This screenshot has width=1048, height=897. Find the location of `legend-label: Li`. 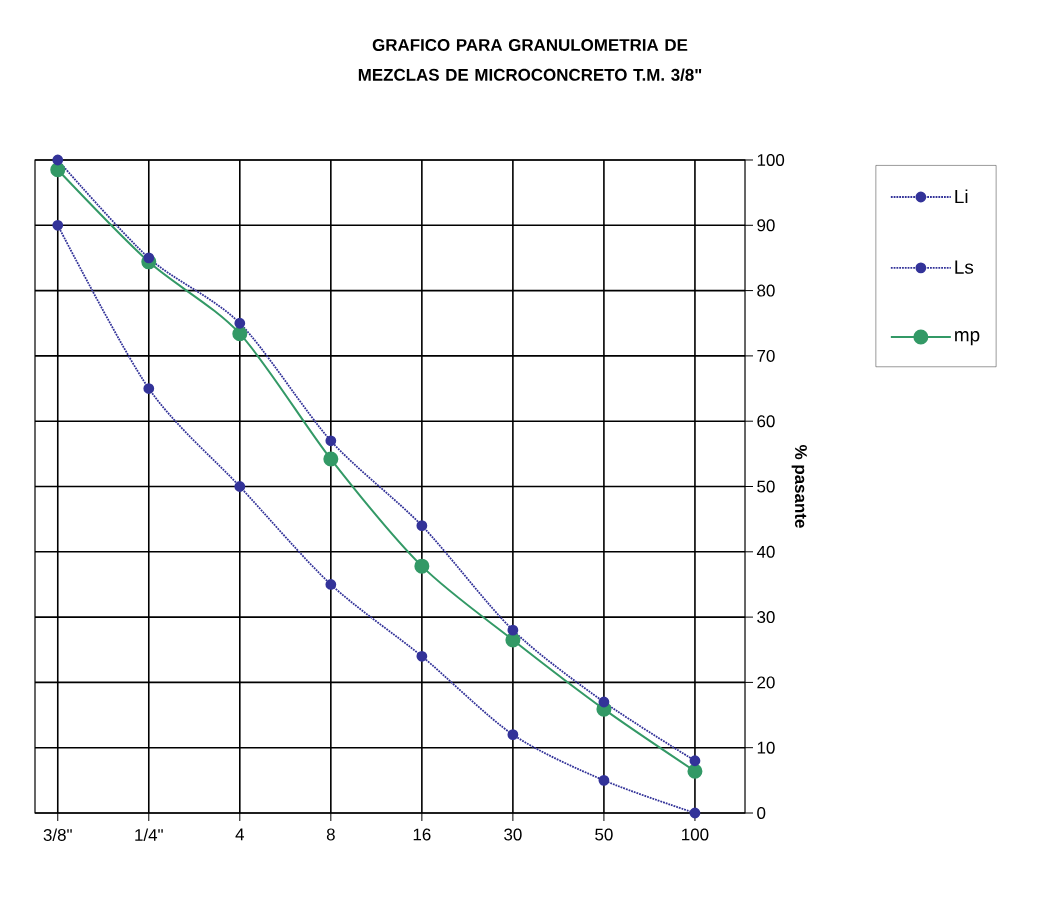

legend-label: Li is located at coordinates (961, 196).